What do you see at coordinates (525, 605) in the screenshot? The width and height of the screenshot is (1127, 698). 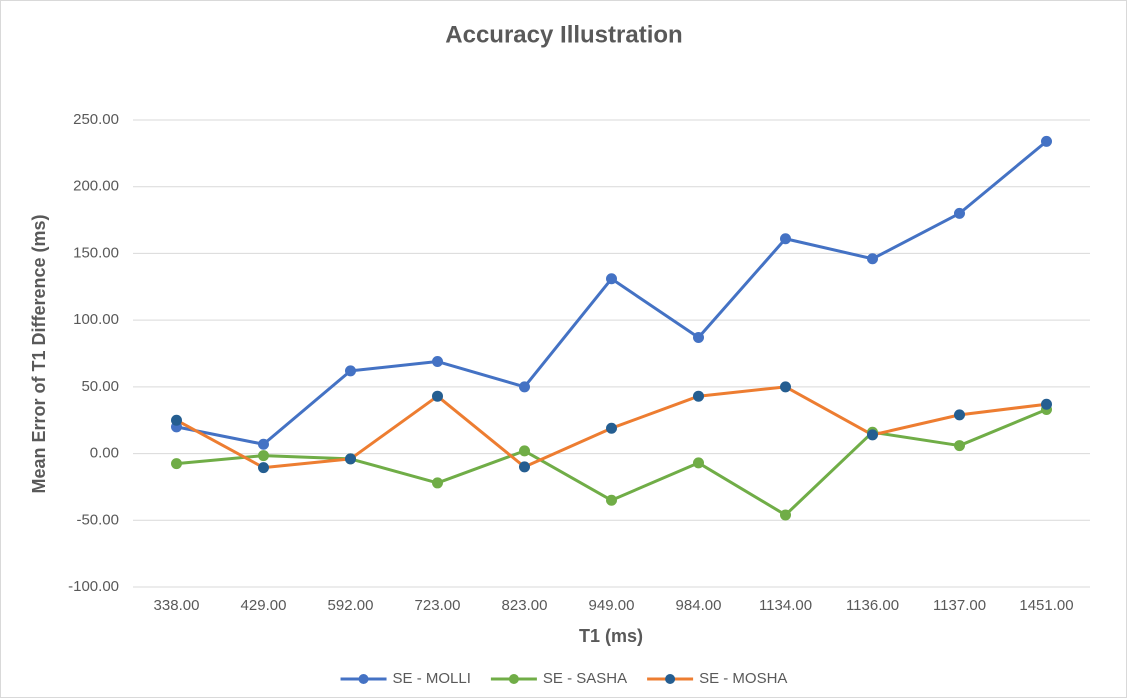 I see `x-tick-label: 823.00` at bounding box center [525, 605].